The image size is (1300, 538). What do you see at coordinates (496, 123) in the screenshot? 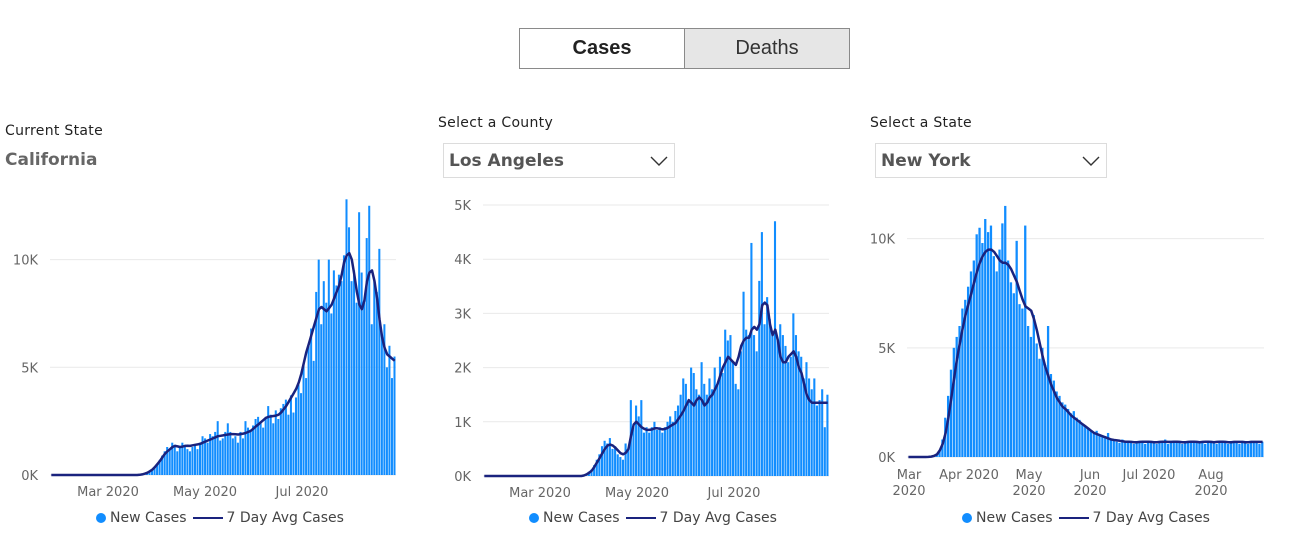
I see `county-select-label: Select a County` at bounding box center [496, 123].